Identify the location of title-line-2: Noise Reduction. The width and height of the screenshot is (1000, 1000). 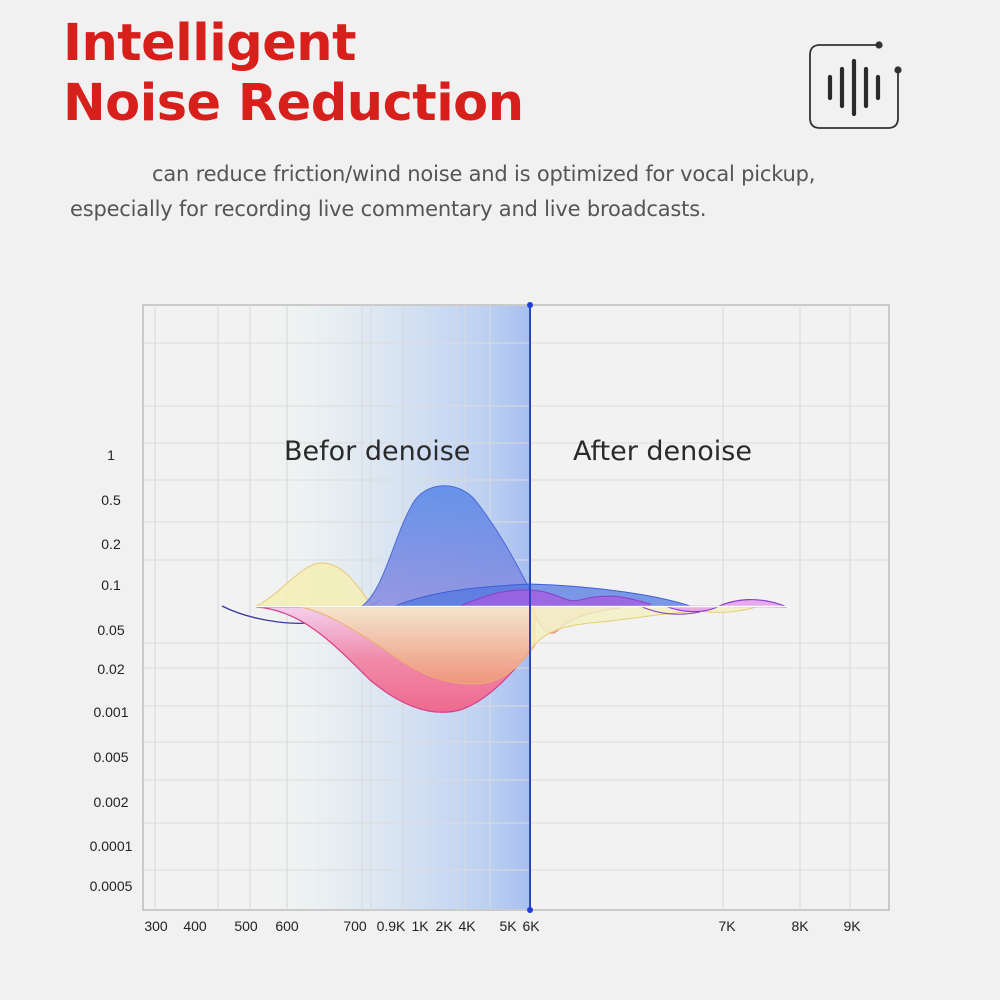
(293, 103).